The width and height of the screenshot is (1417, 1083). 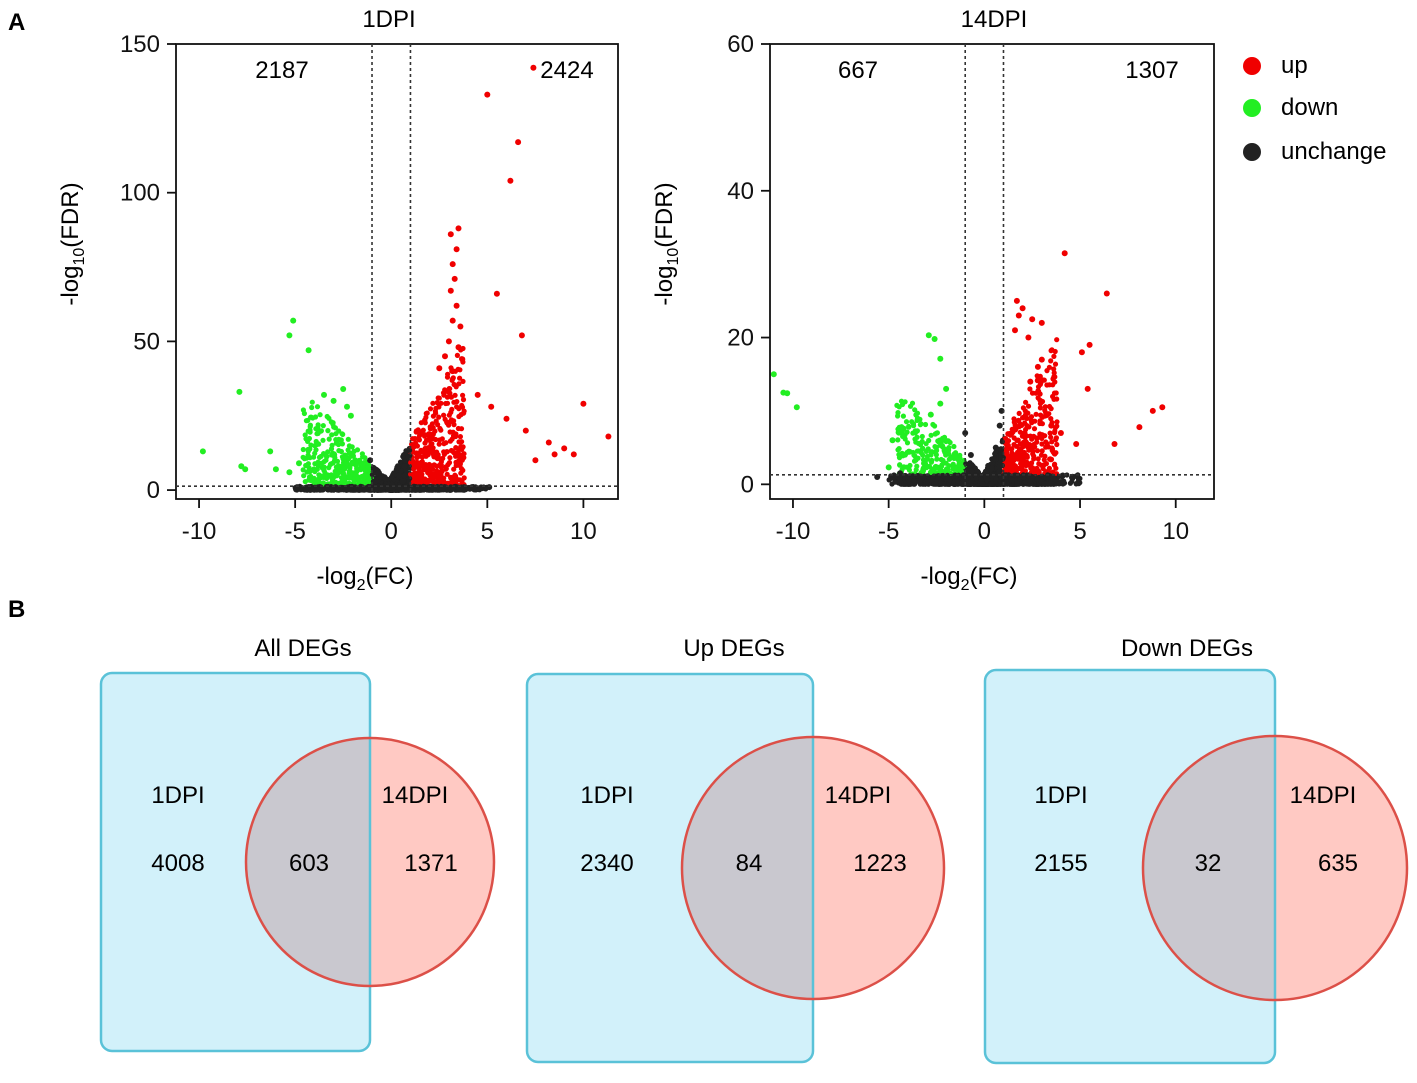 What do you see at coordinates (1252, 108) in the screenshot?
I see `legend-swatch-down` at bounding box center [1252, 108].